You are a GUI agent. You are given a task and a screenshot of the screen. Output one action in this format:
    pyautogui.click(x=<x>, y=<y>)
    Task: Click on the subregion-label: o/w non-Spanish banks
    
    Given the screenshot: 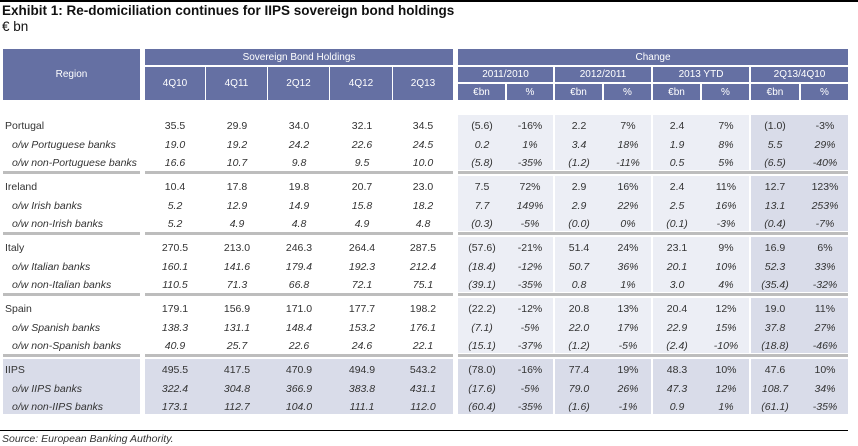 What is the action you would take?
    pyautogui.click(x=67, y=346)
    